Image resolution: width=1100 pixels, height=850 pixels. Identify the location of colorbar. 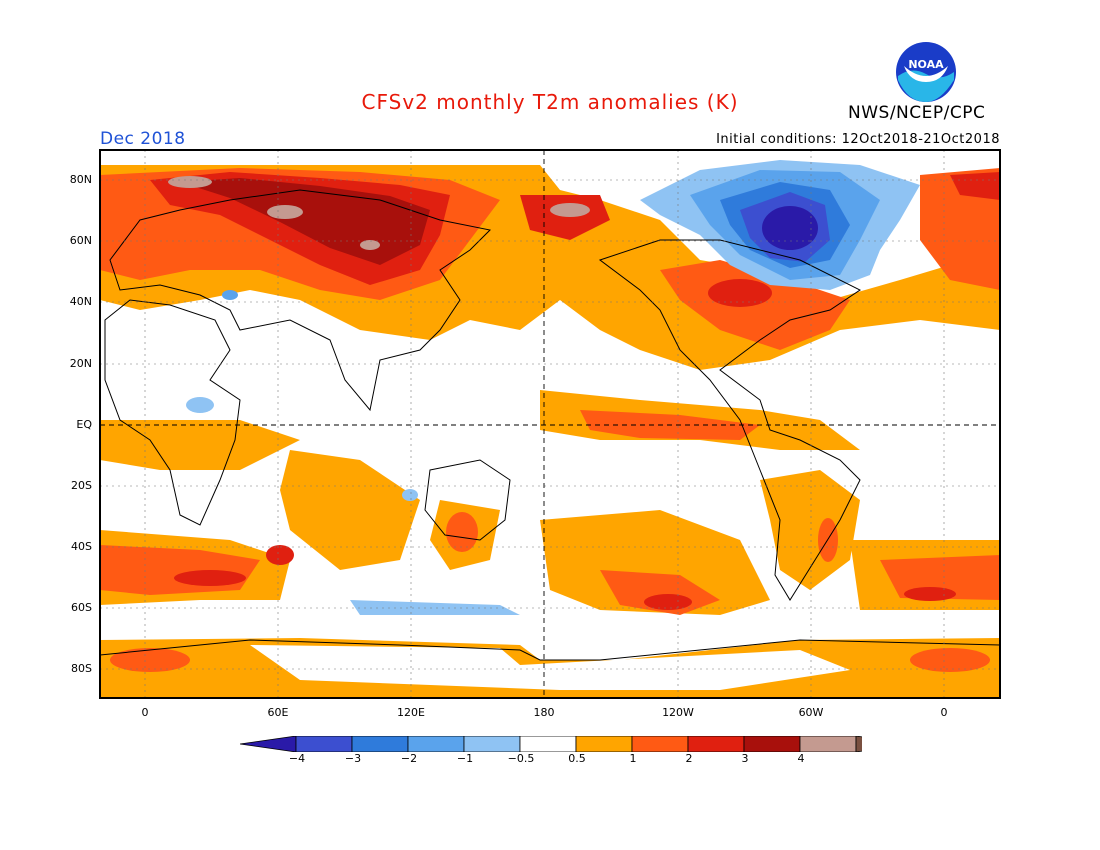
(551, 744).